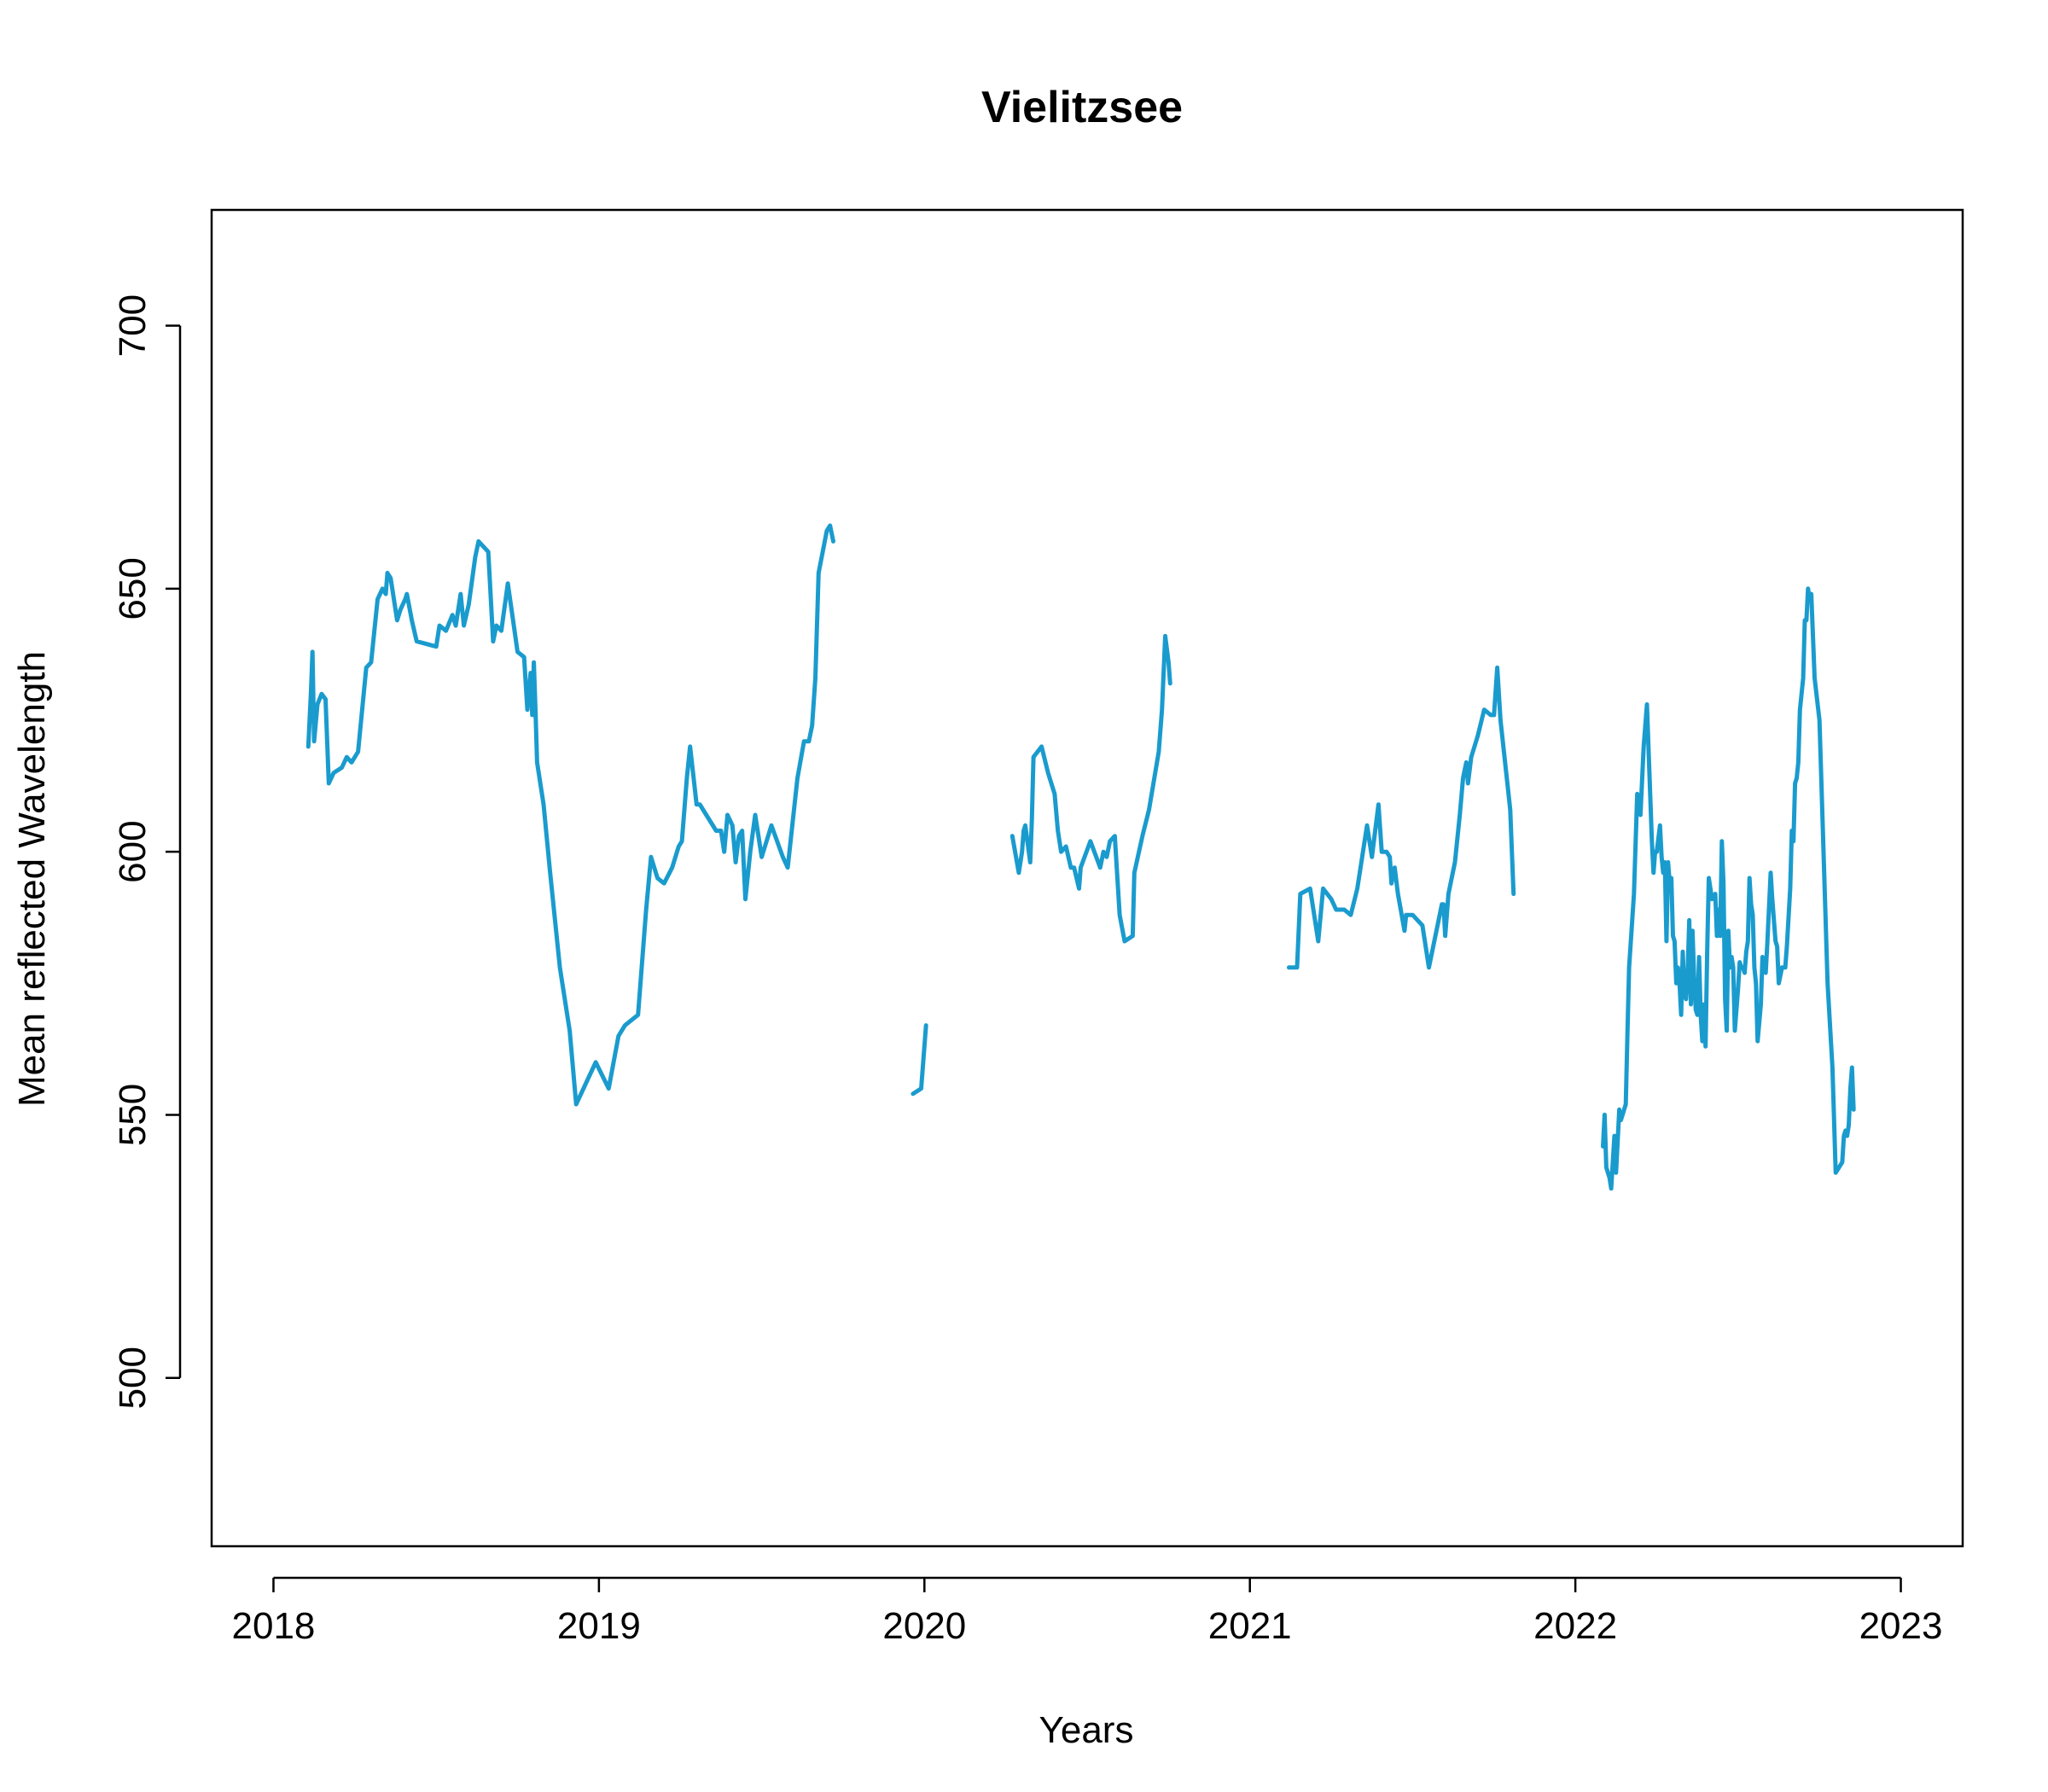 The image size is (2048, 1792). Describe the element at coordinates (599, 1626) in the screenshot. I see `x-tick-label-2019: 2019` at that location.